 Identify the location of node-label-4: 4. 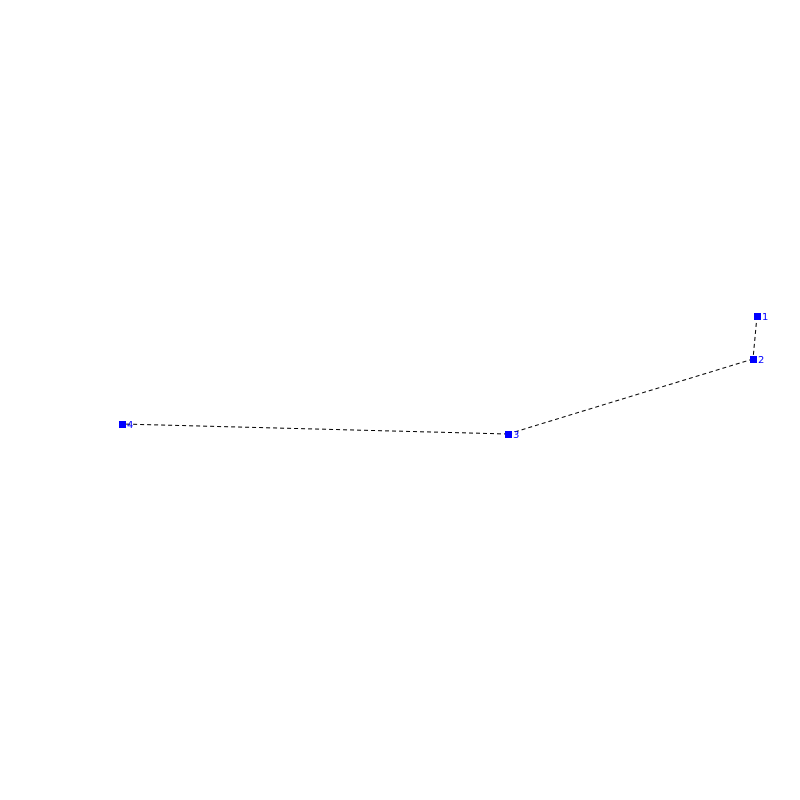
(130, 425).